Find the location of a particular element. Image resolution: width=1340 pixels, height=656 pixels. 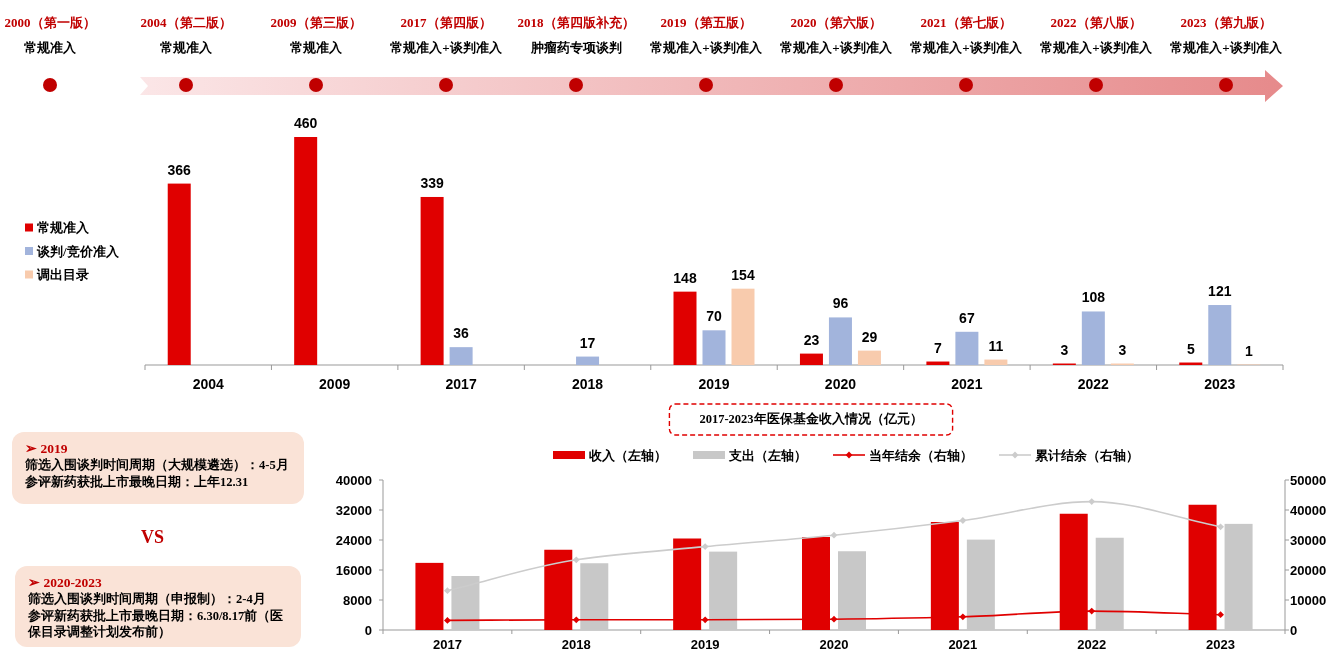

text: 肿瘤药专项谈判 is located at coordinates (575, 47).